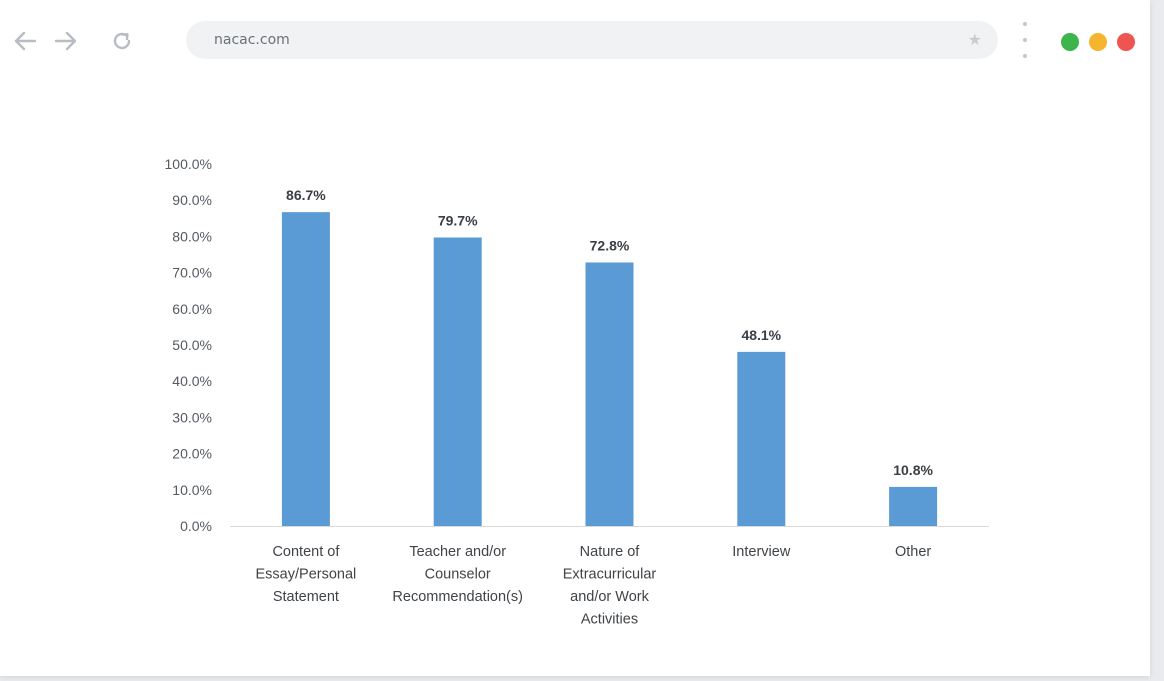 Image resolution: width=1164 pixels, height=681 pixels. What do you see at coordinates (1126, 42) in the screenshot?
I see `red-window-dot` at bounding box center [1126, 42].